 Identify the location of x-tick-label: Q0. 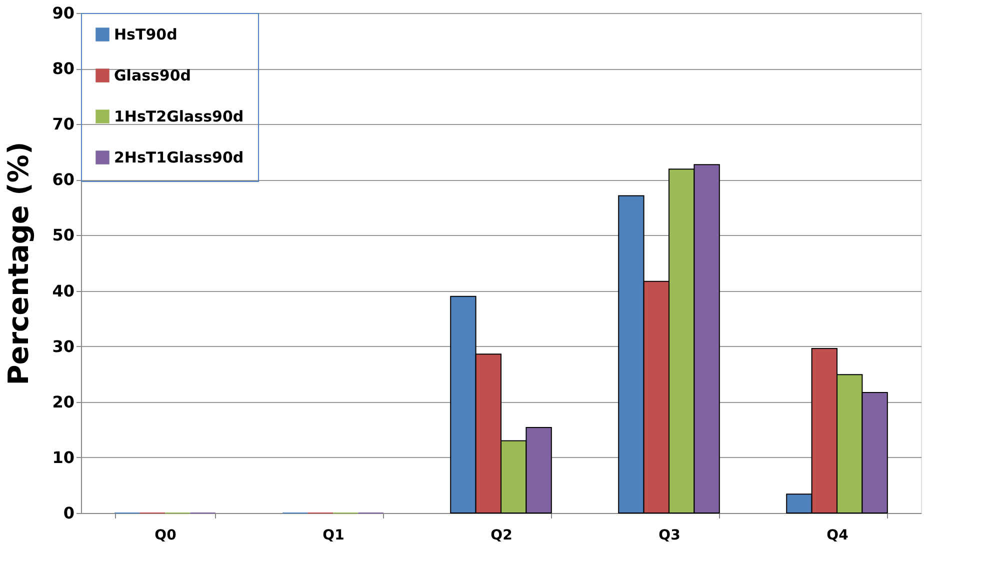
(165, 536).